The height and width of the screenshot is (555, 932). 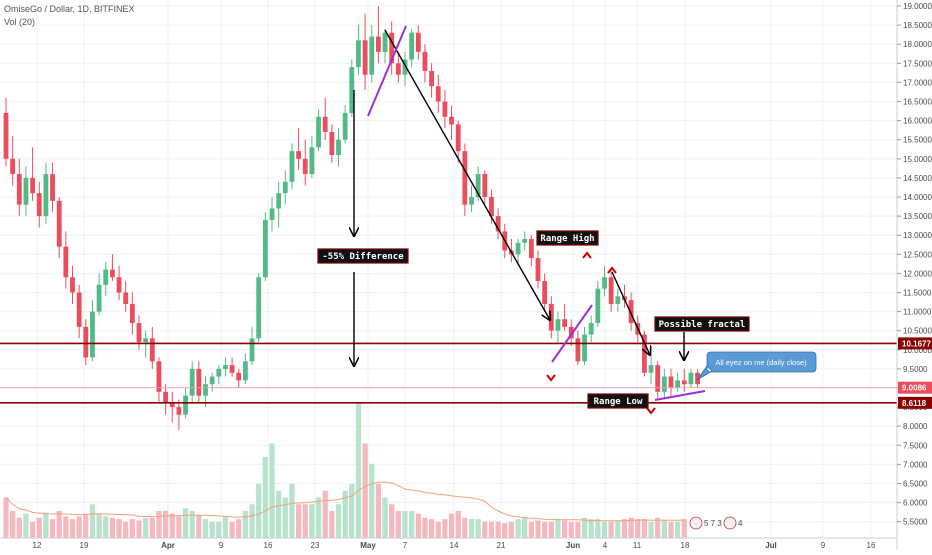 What do you see at coordinates (756, 366) in the screenshot?
I see `comment-bubble` at bounding box center [756, 366].